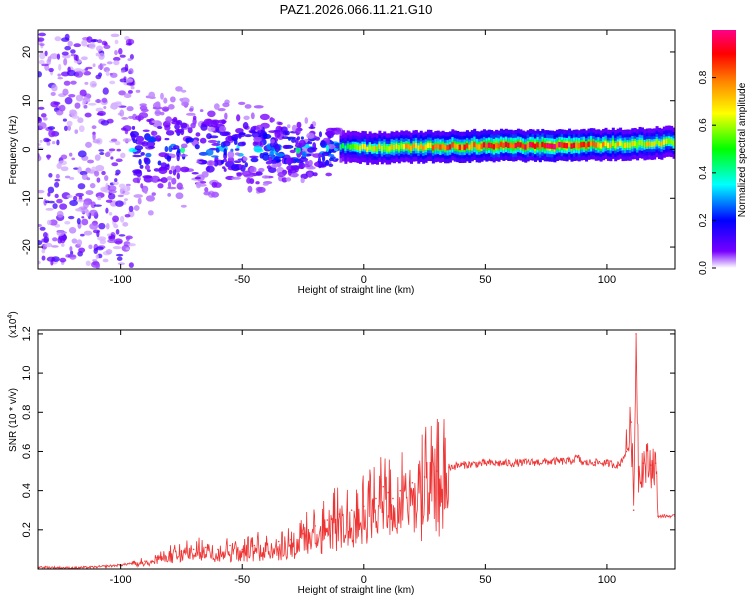 This screenshot has width=750, height=600. What do you see at coordinates (27, 198) in the screenshot?
I see `spectrogram-y-tick-label: -10` at bounding box center [27, 198].